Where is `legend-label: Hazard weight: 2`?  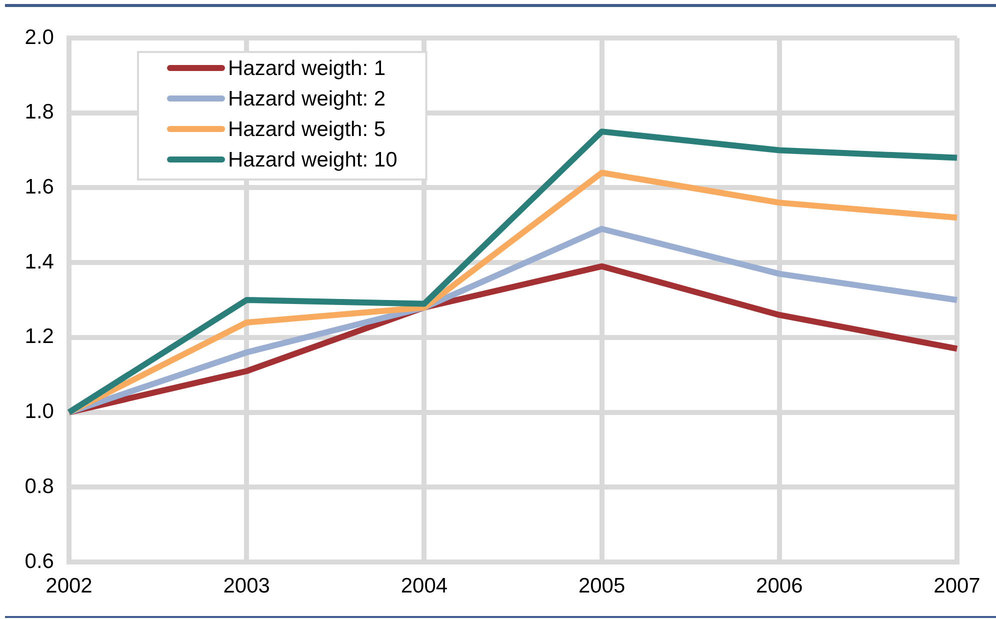
legend-label: Hazard weight: 2 is located at coordinates (307, 98).